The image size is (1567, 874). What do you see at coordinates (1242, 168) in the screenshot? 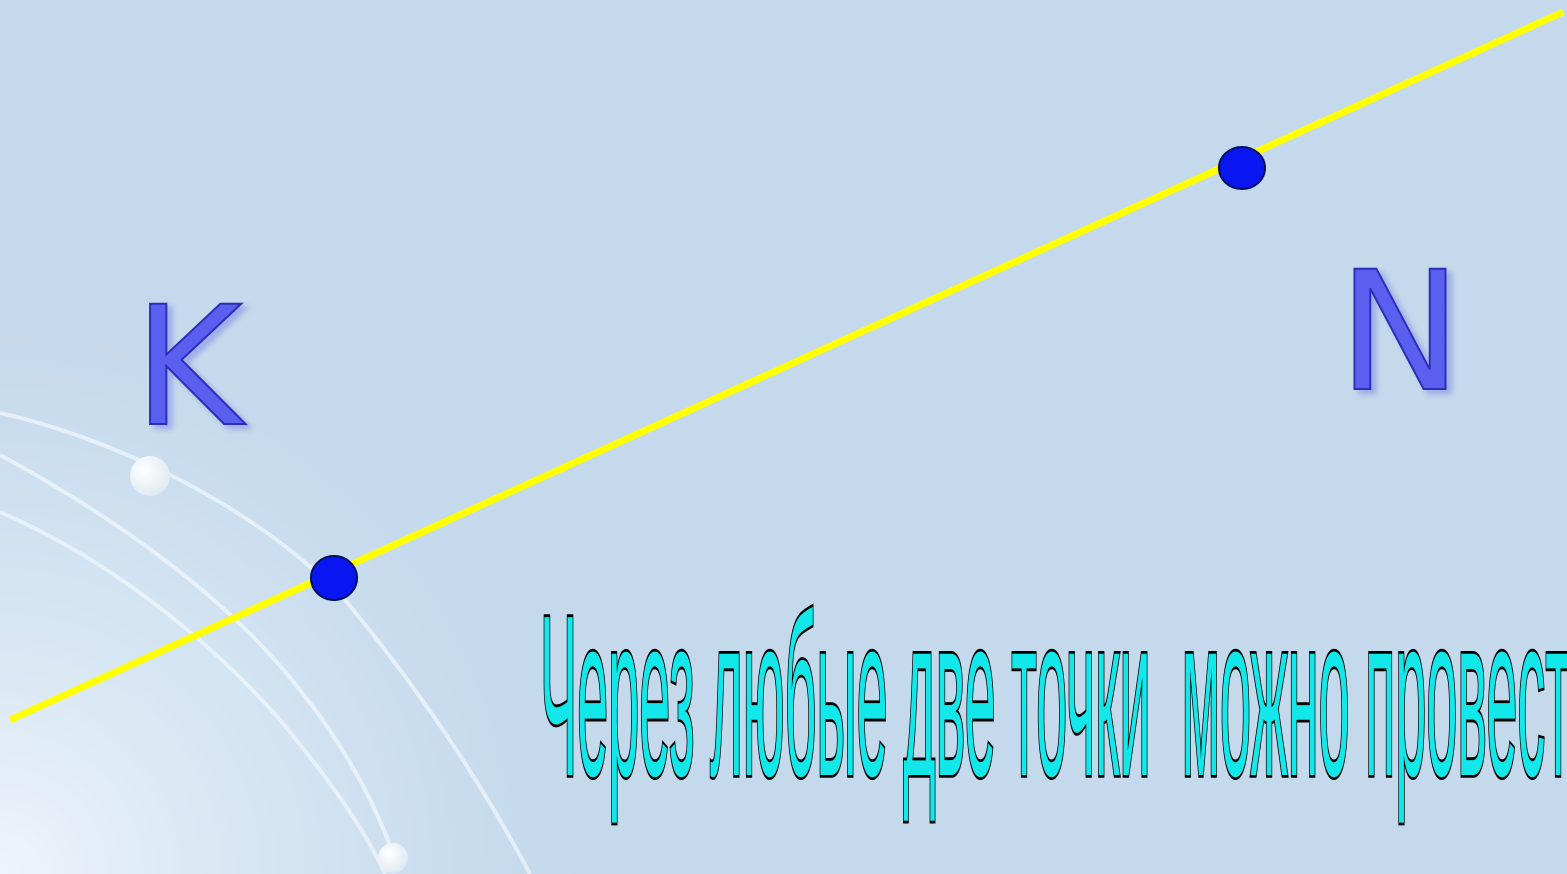
I see `point-n` at bounding box center [1242, 168].